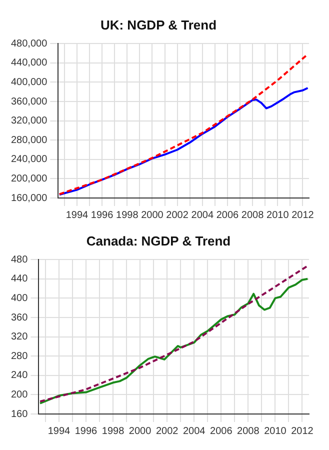 The width and height of the screenshot is (329, 450). Describe the element at coordinates (19, 318) in the screenshot. I see `y-tick-label: 360` at that location.